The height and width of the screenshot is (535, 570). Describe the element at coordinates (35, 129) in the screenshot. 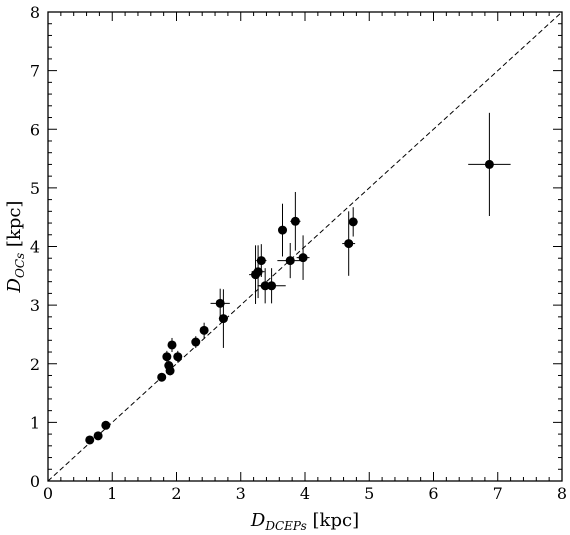

I see `y-tick-label: 6` at that location.